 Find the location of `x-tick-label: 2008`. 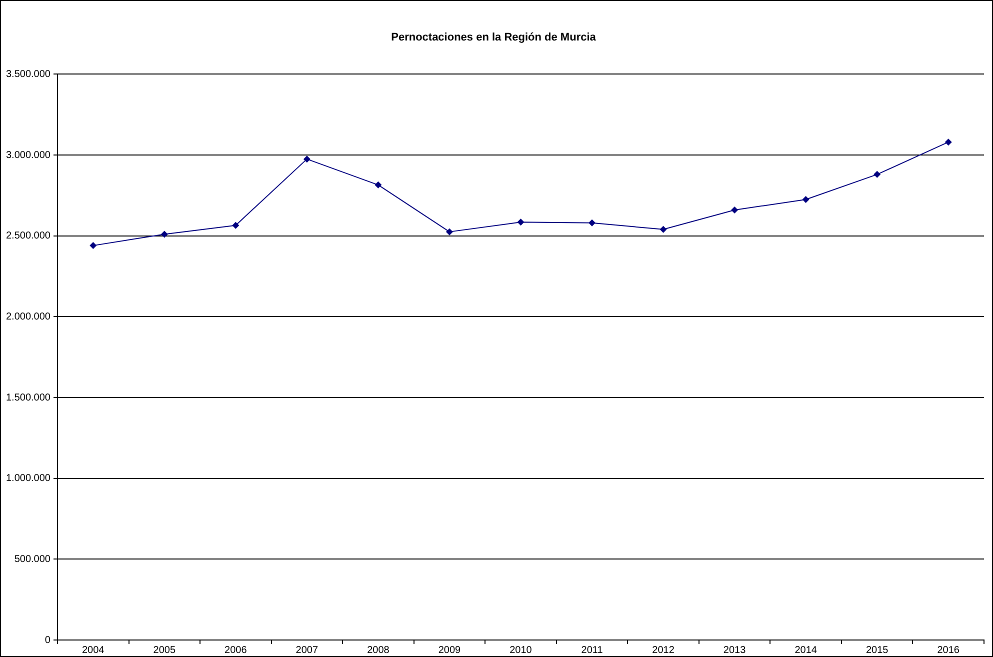

x-tick-label: 2008 is located at coordinates (378, 650).